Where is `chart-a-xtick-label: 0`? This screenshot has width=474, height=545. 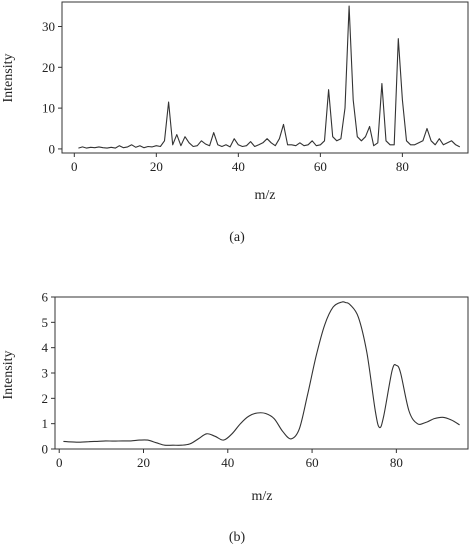 chart-a-xtick-label: 0 is located at coordinates (74, 166).